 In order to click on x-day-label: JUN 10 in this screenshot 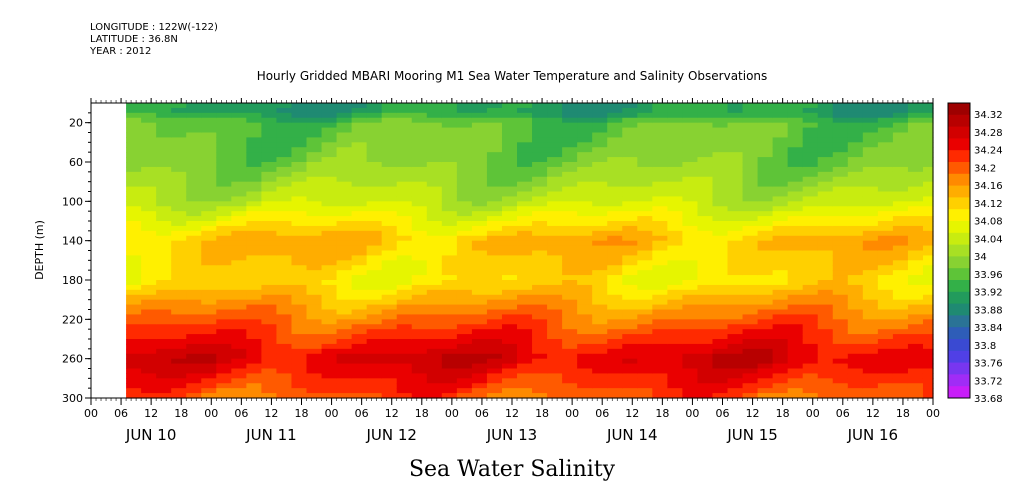, I will do `click(150, 435)`.